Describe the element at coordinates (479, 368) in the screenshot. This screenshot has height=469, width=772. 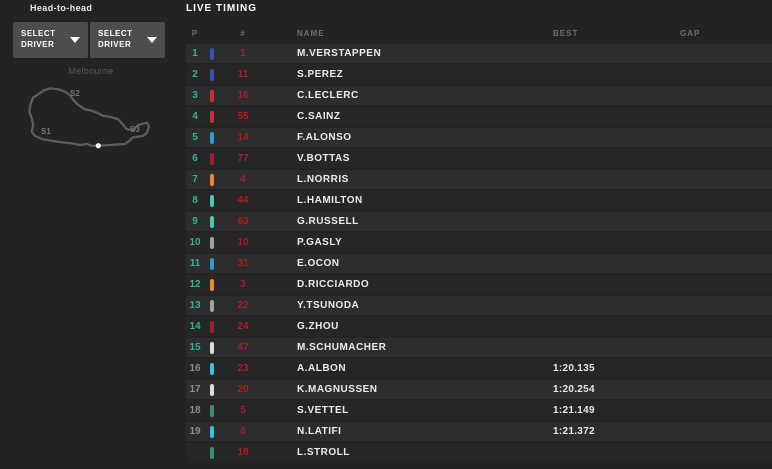
I see `table-row: 16 23 A.ALBON 1:20.135` at that location.